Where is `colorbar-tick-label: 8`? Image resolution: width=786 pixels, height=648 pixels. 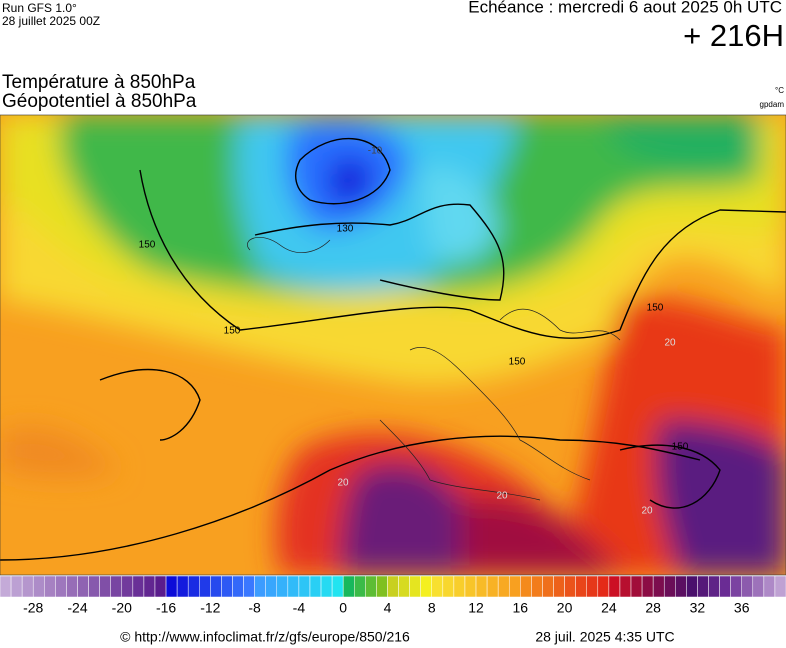
colorbar-tick-label: 8 is located at coordinates (432, 608).